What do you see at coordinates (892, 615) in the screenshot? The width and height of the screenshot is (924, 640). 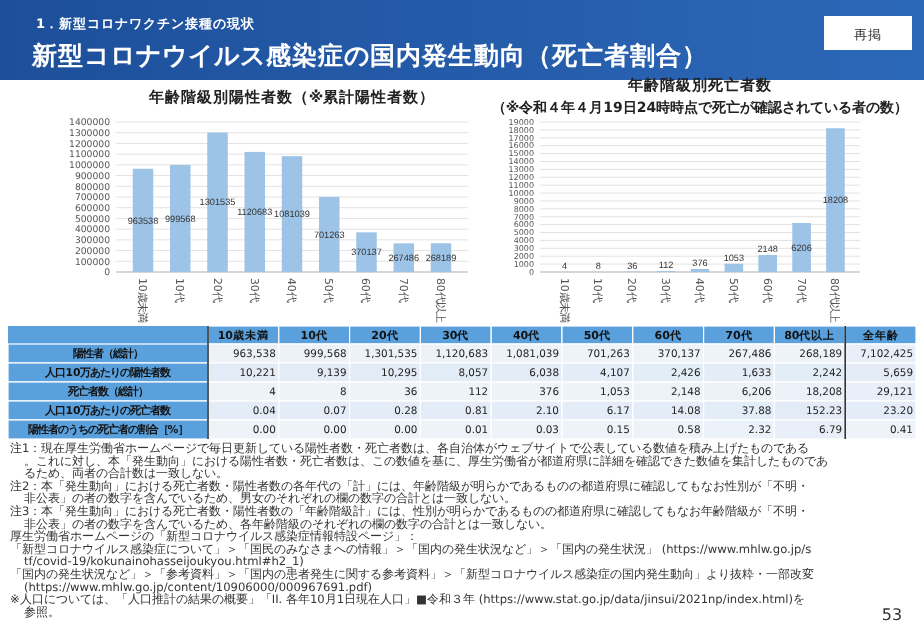 I see `text: 53` at bounding box center [892, 615].